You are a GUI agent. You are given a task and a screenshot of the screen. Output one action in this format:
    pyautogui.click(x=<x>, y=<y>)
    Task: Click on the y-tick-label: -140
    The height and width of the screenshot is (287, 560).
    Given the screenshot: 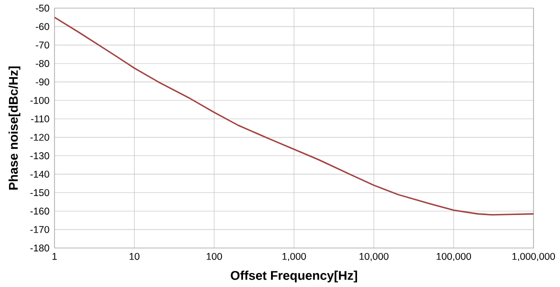 What is the action you would take?
    pyautogui.click(x=40, y=174)
    